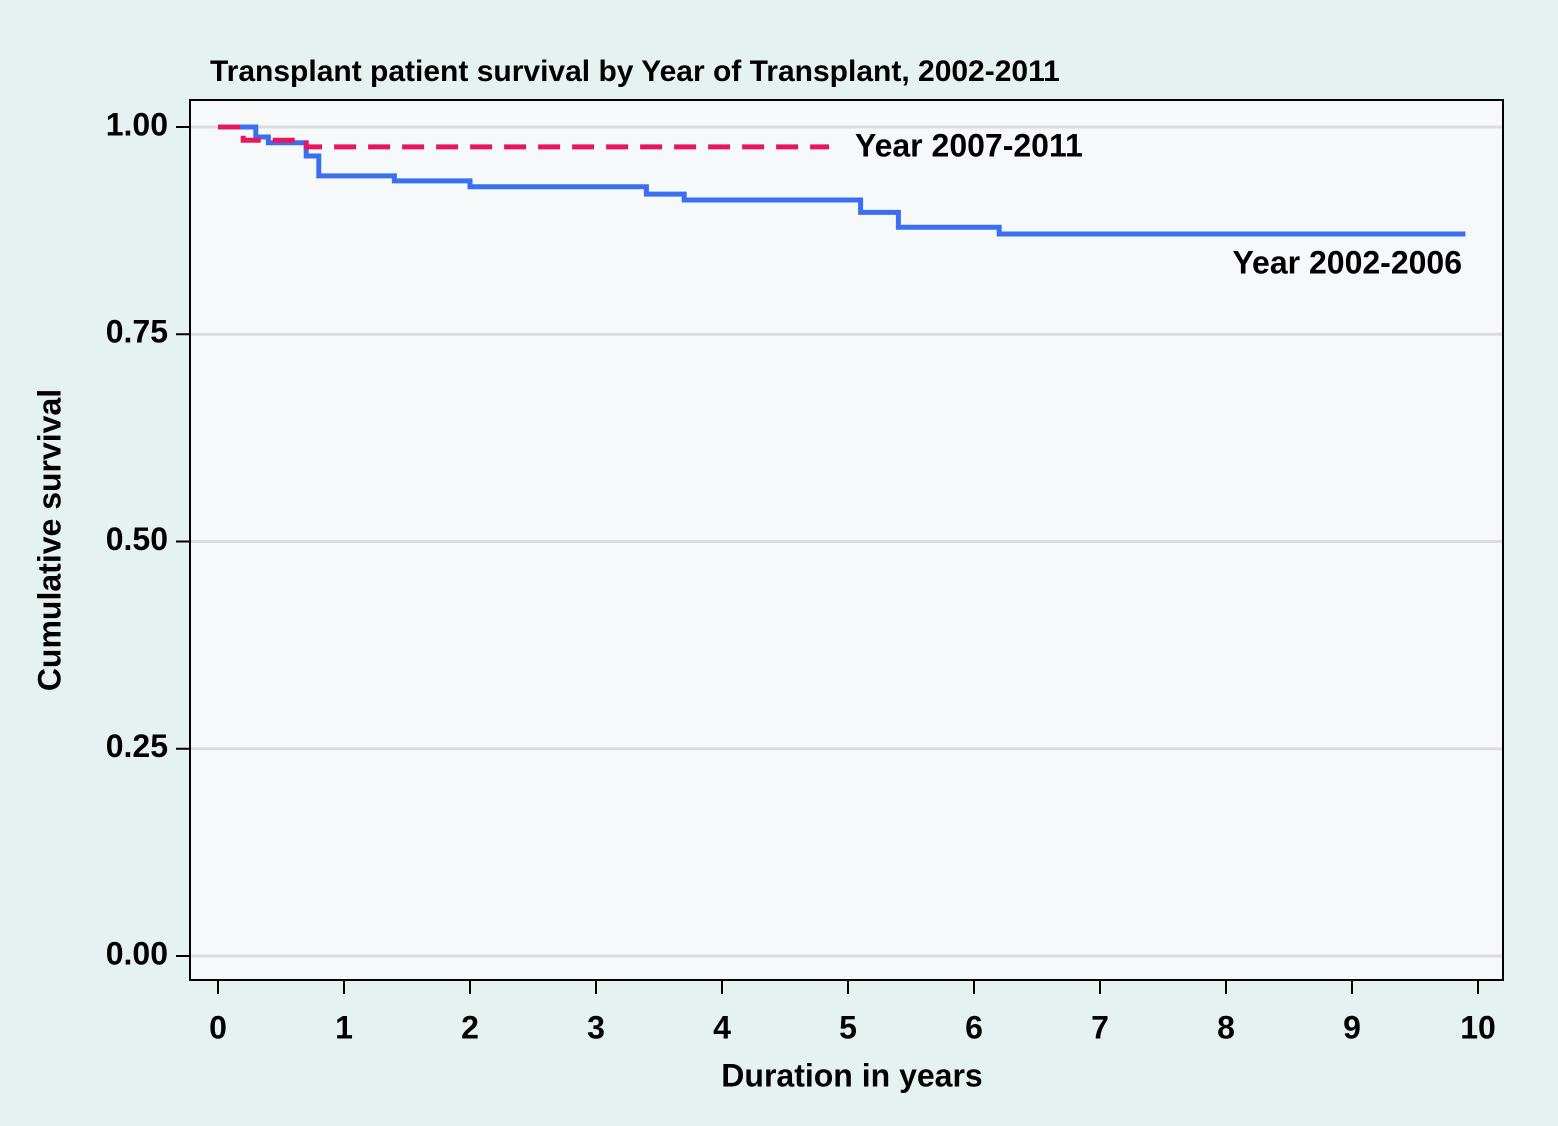 The image size is (1558, 1126). Describe the element at coordinates (344, 1027) in the screenshot. I see `x-tick-label: 1` at that location.